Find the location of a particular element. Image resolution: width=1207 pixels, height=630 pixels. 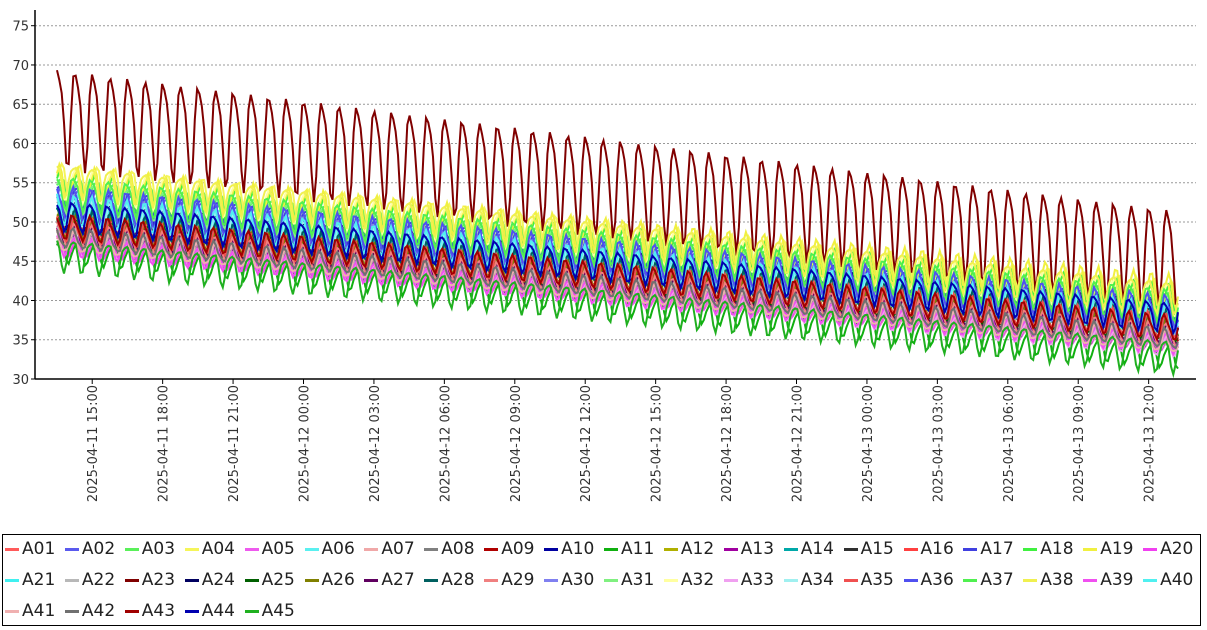

legend-label: A32 is located at coordinates (697, 580).